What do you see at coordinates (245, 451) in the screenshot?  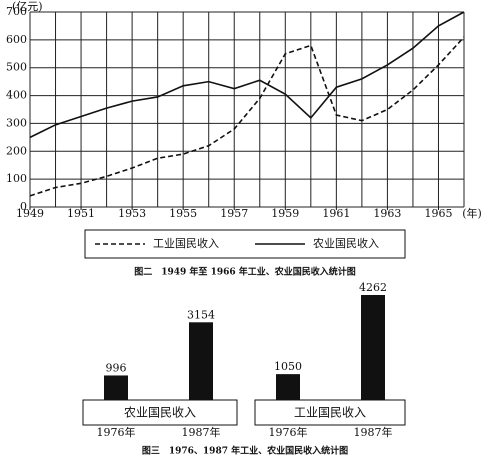 I see `chart-title: 图三 1976、1987 年工业、农业国民收入统计图` at bounding box center [245, 451].